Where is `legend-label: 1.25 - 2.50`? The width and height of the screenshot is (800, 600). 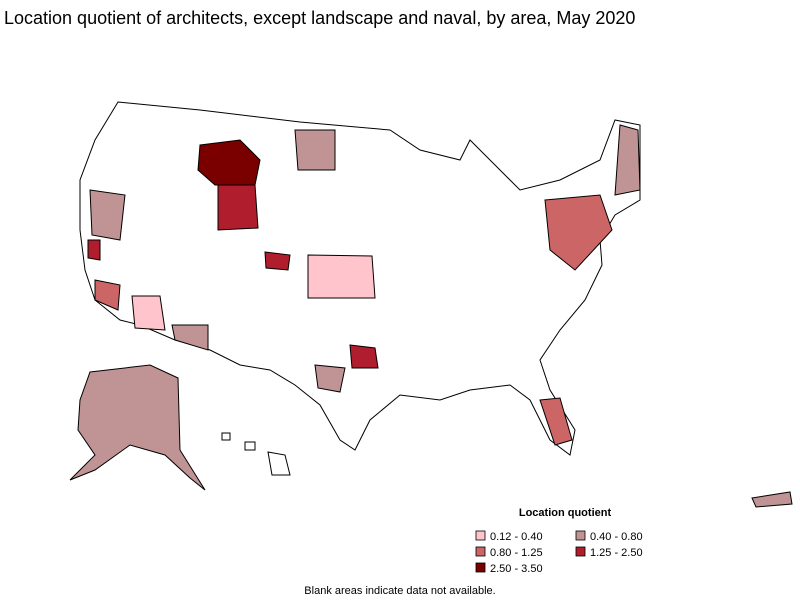 legend-label: 1.25 - 2.50 is located at coordinates (616, 553).